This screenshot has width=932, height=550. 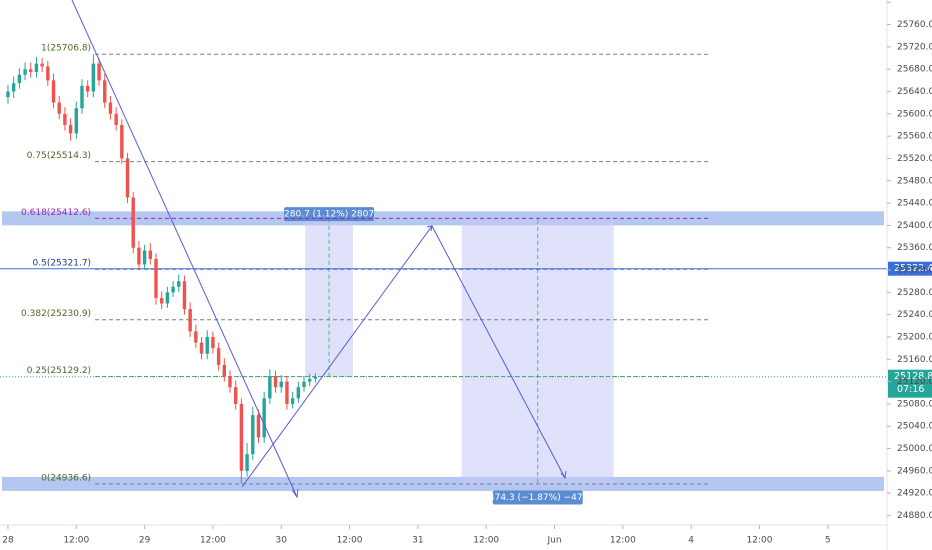 What do you see at coordinates (59, 371) in the screenshot?
I see `fib-label: 0.25(25129.2)` at bounding box center [59, 371].